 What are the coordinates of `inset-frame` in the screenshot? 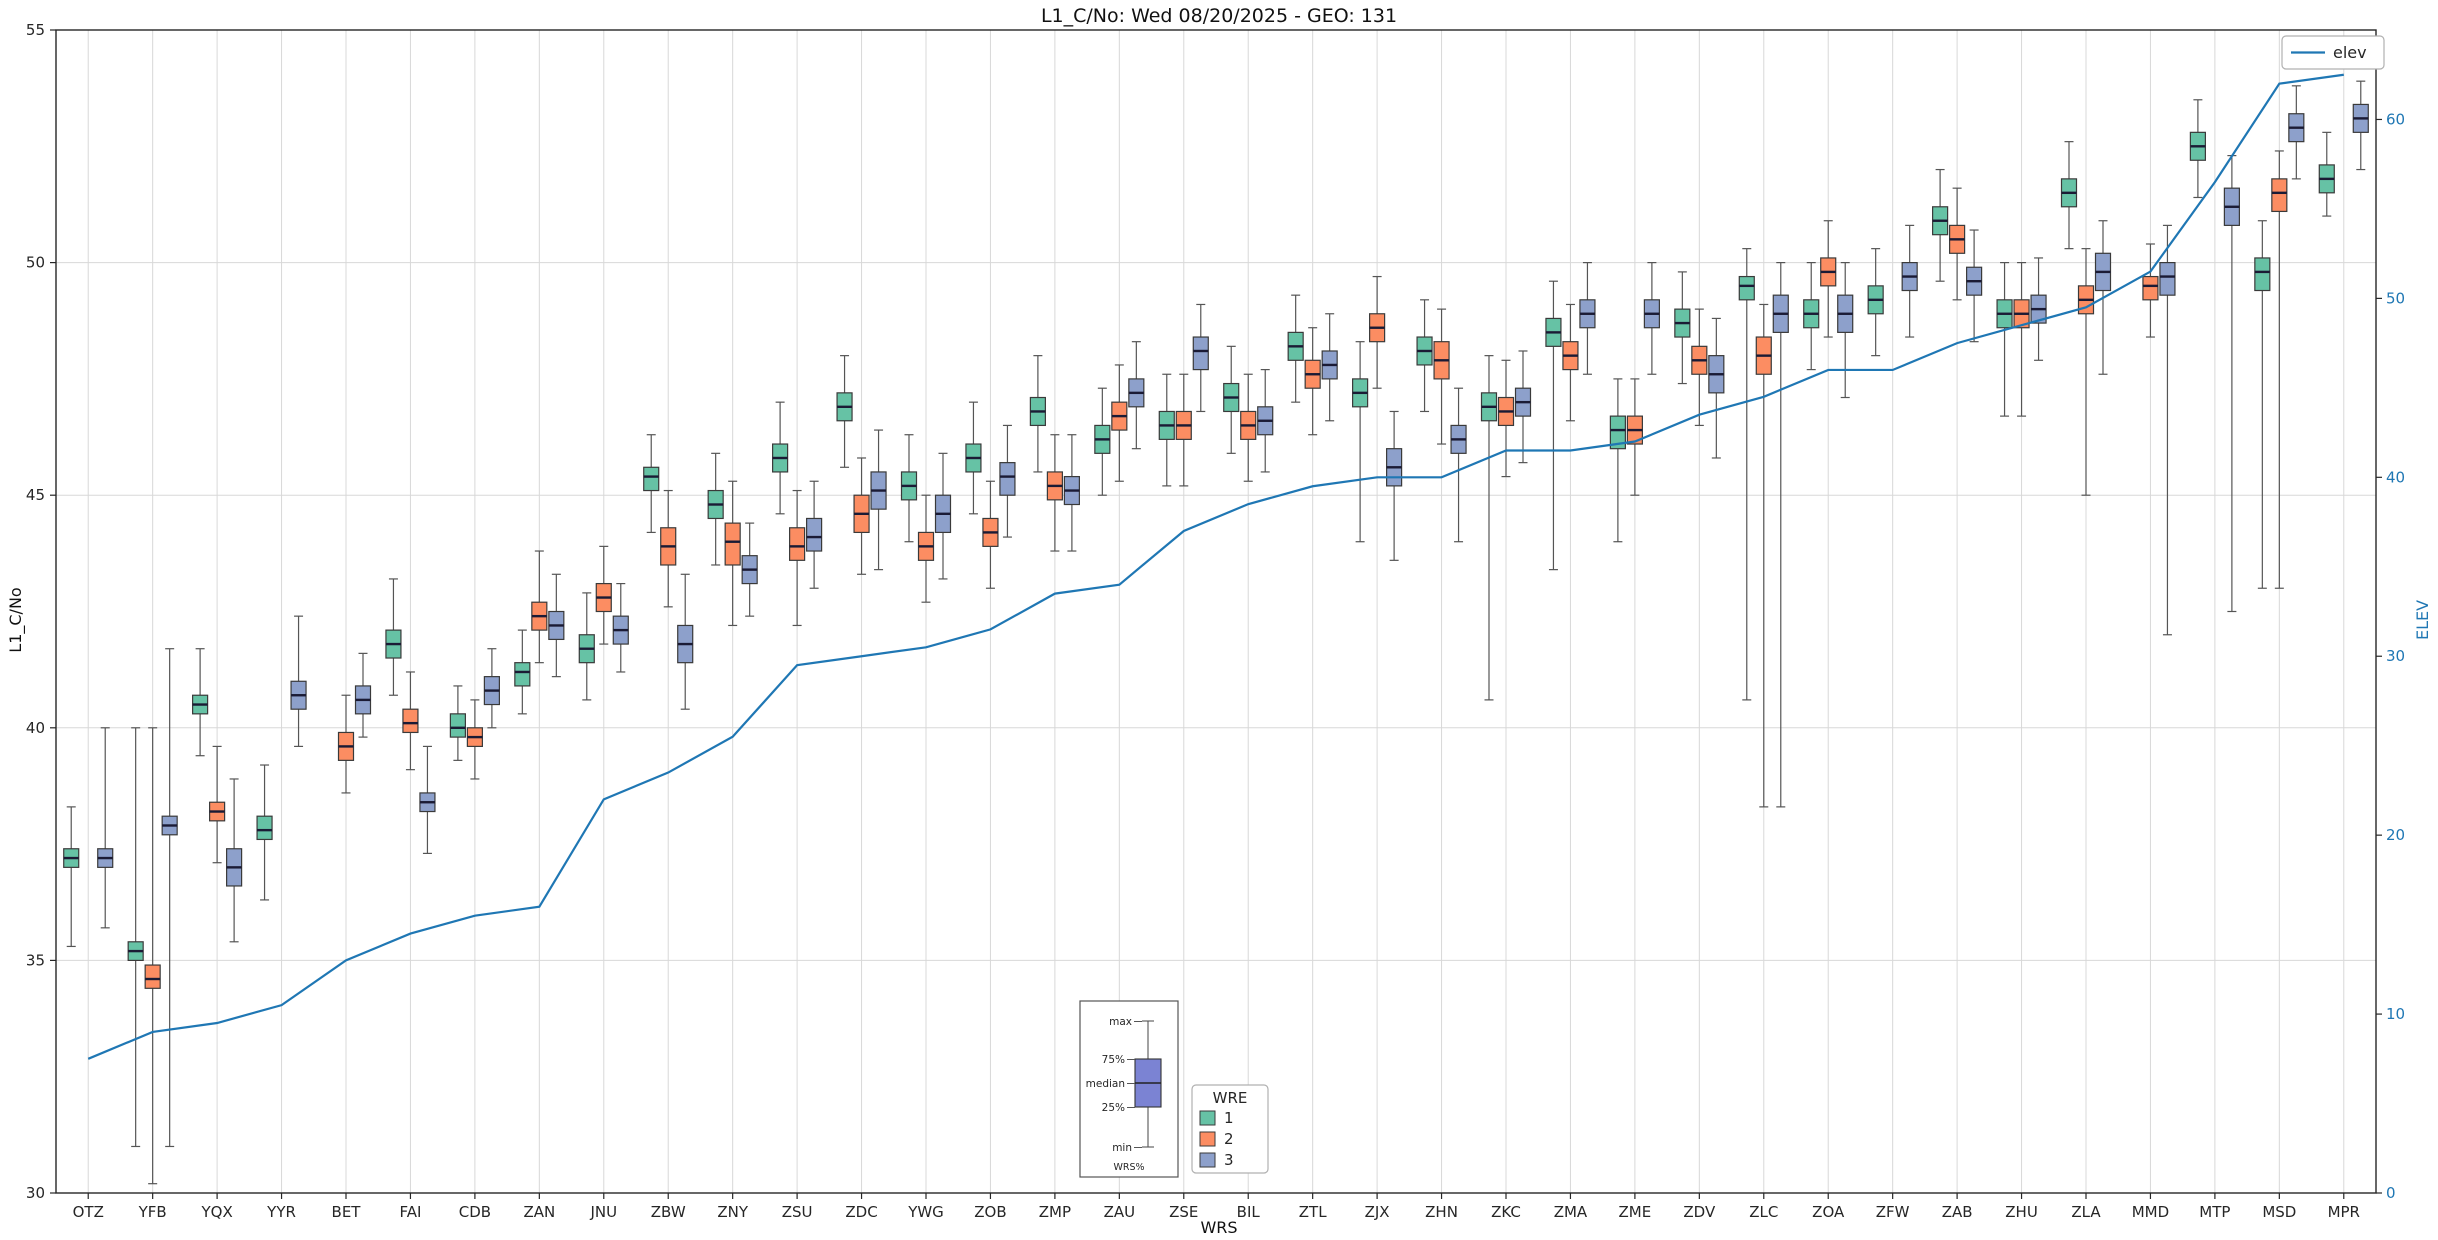 It's located at (1129, 1089).